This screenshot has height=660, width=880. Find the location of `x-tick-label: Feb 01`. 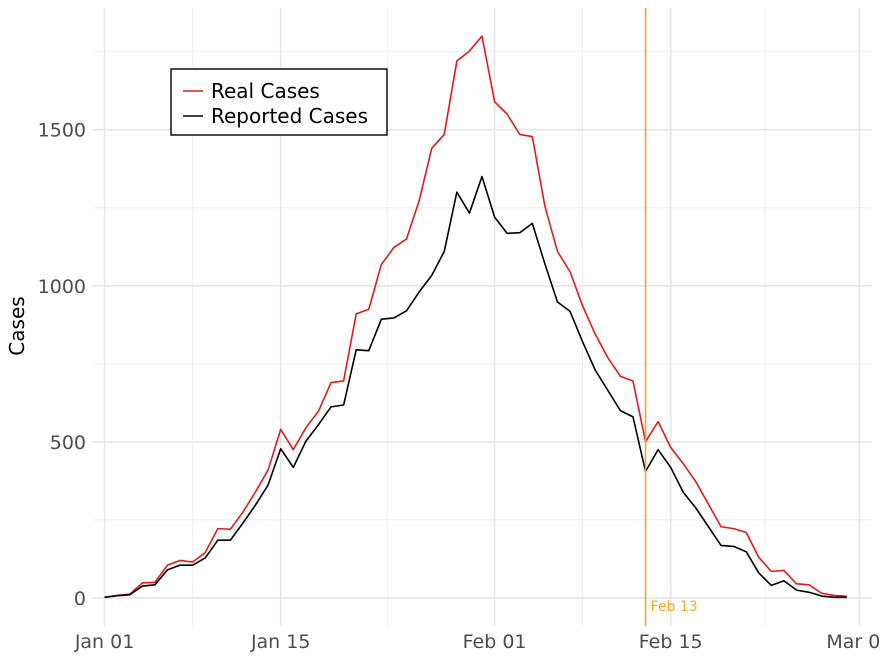

x-tick-label: Feb 01 is located at coordinates (495, 642).